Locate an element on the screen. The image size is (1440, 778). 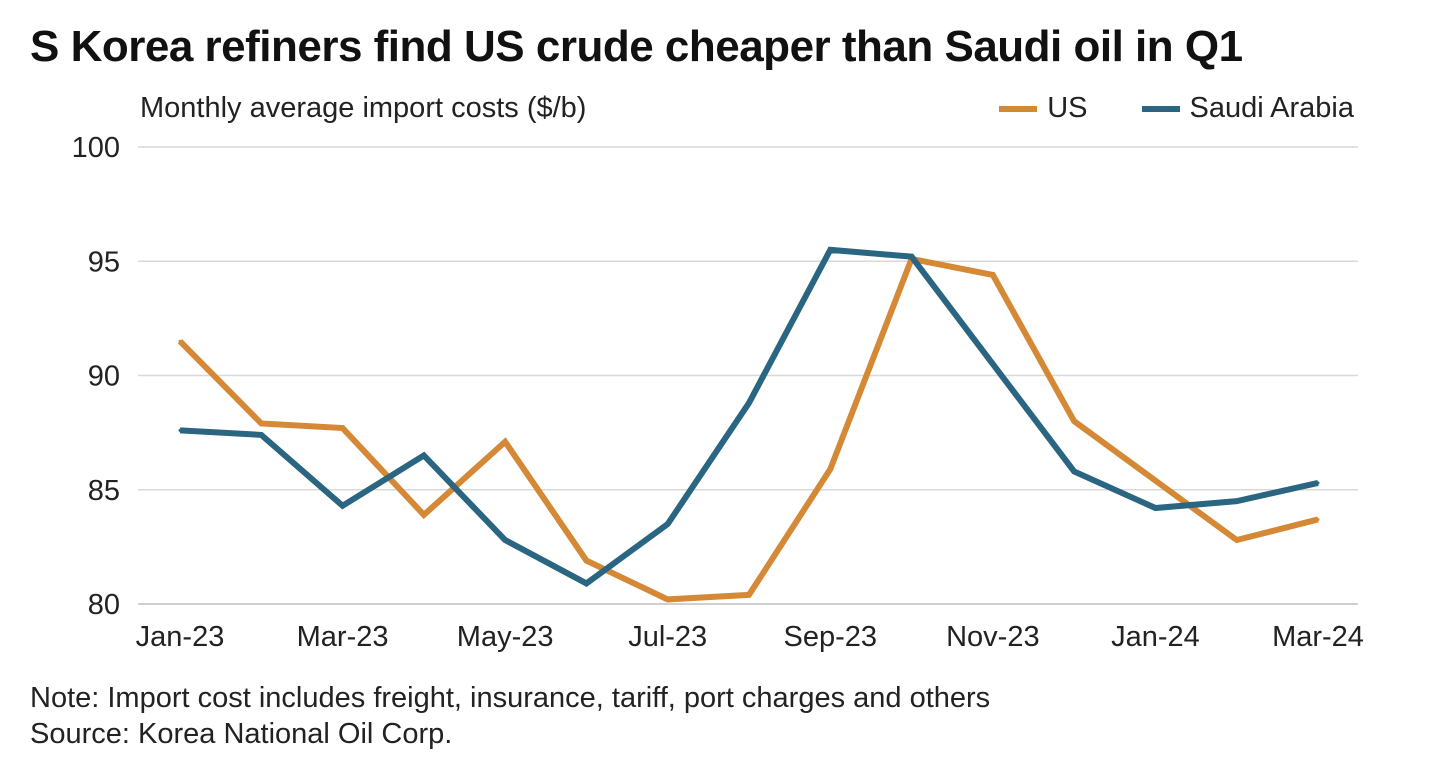
legend-item-us: US is located at coordinates (1043, 108).